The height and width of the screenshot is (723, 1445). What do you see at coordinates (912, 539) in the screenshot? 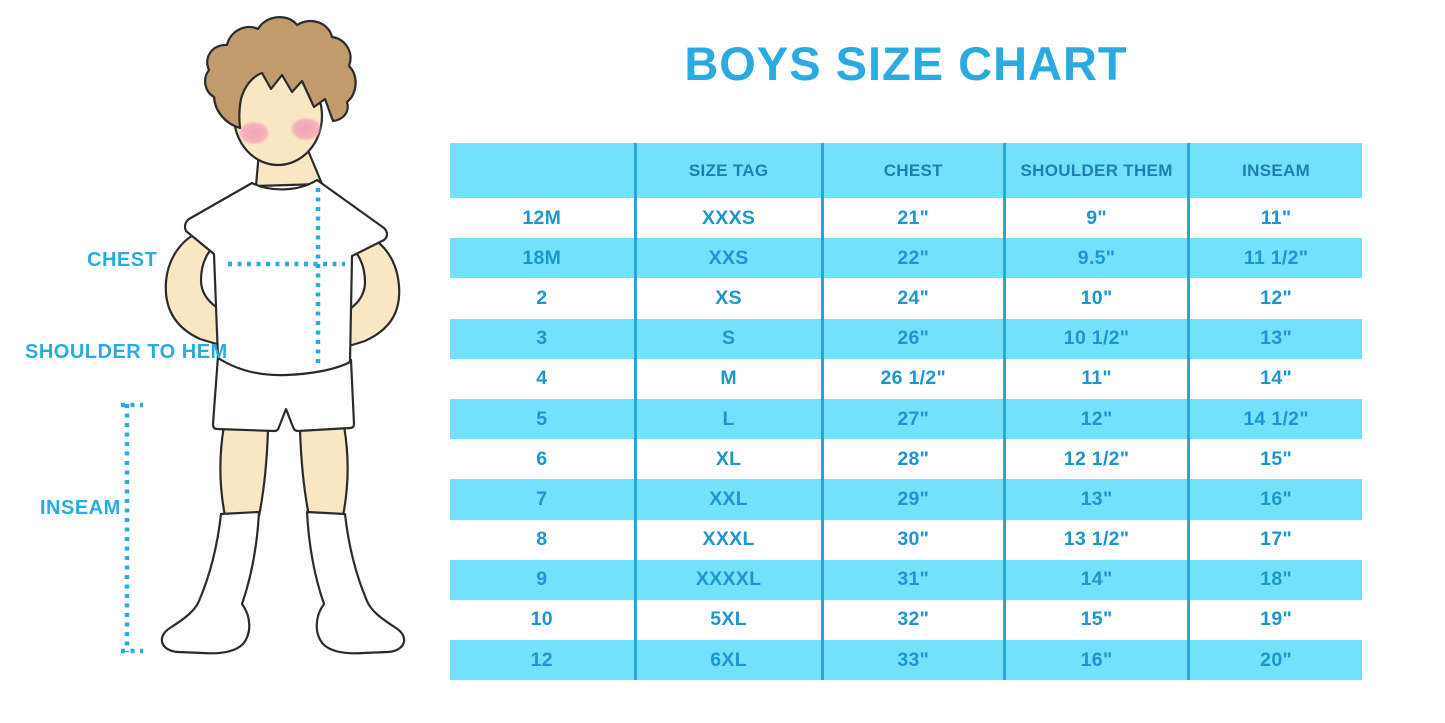
I see `table-cell-chest: 30"` at bounding box center [912, 539].